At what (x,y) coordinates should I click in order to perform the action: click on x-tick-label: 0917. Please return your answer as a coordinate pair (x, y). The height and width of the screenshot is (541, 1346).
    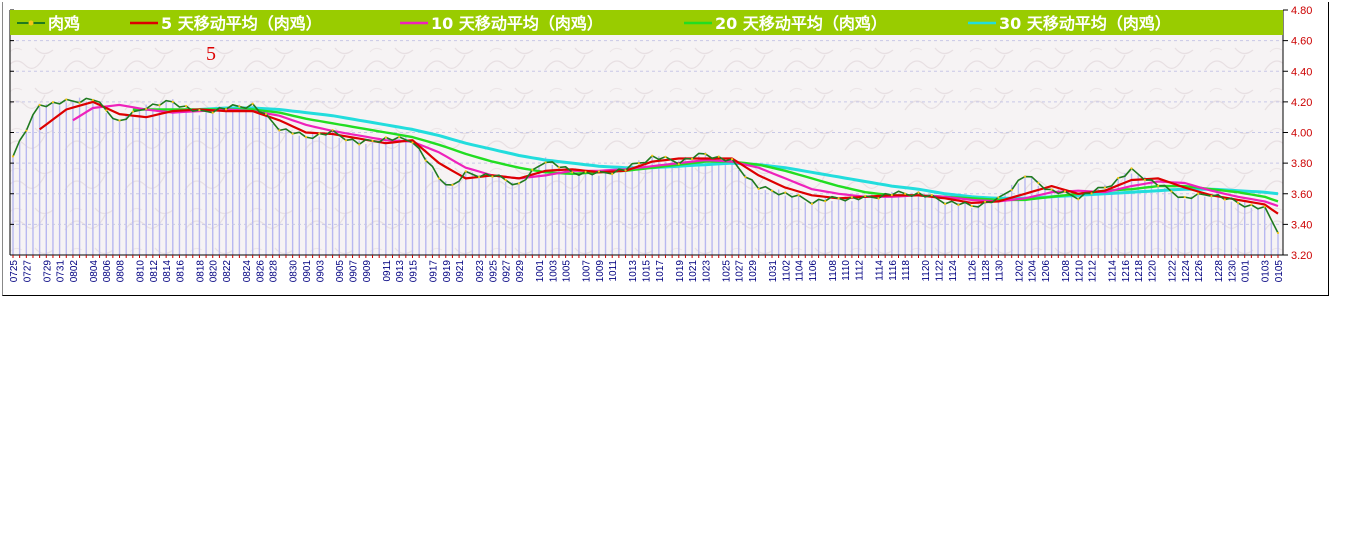
    Looking at the image, I should click on (433, 271).